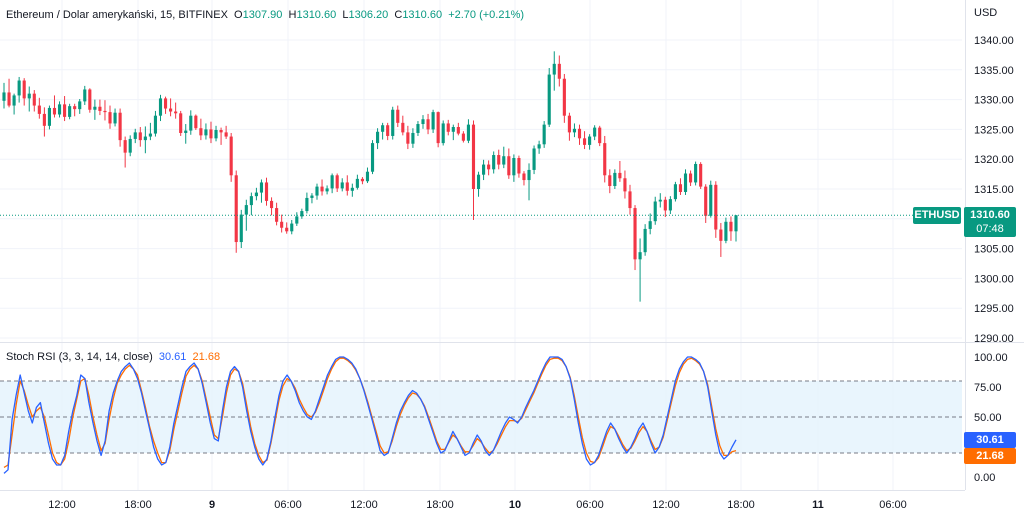 This screenshot has height=516, width=1024. What do you see at coordinates (994, 160) in the screenshot?
I see `price-axis-label: 1320.00` at bounding box center [994, 160].